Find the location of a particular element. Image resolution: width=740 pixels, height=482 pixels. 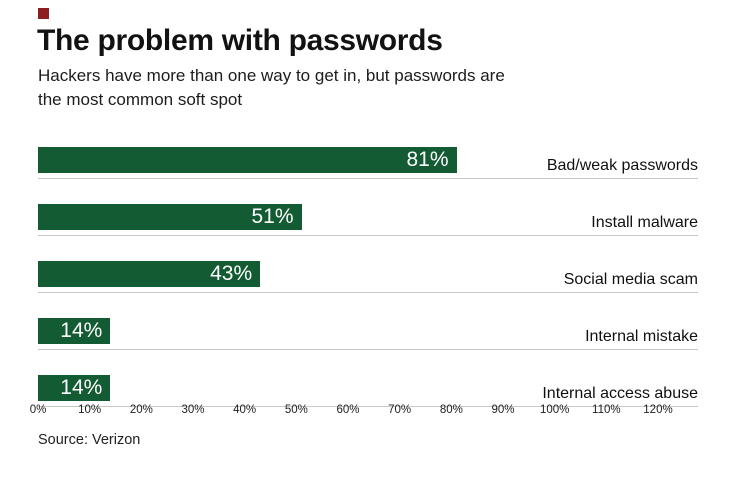

x-axis-tick-label: 100% is located at coordinates (554, 410).